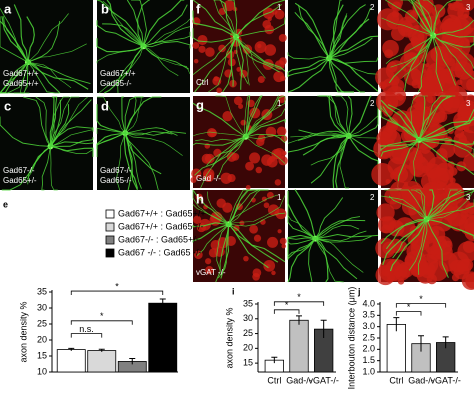 Image resolution: width=474 pixels, height=409 pixels. I want to click on significance-label: n.s., so click(86, 329).